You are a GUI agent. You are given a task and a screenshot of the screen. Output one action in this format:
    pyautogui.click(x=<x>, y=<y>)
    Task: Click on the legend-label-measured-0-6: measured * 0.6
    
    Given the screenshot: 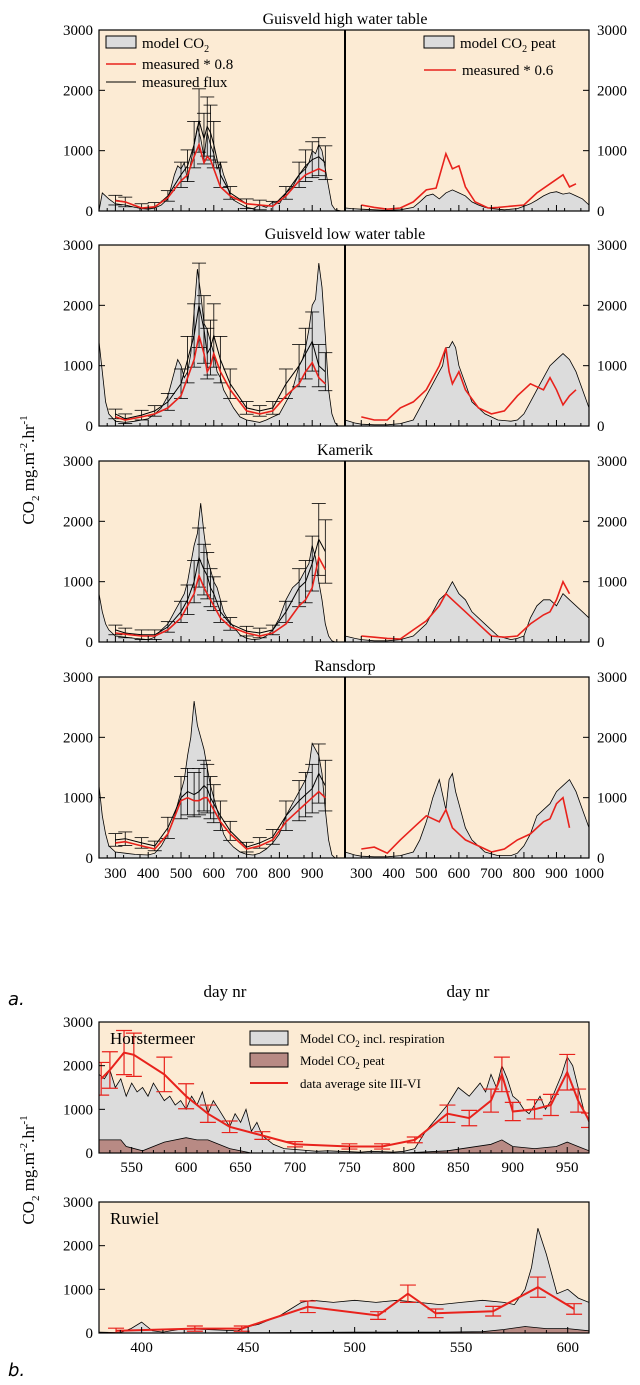 What is the action you would take?
    pyautogui.click(x=508, y=71)
    